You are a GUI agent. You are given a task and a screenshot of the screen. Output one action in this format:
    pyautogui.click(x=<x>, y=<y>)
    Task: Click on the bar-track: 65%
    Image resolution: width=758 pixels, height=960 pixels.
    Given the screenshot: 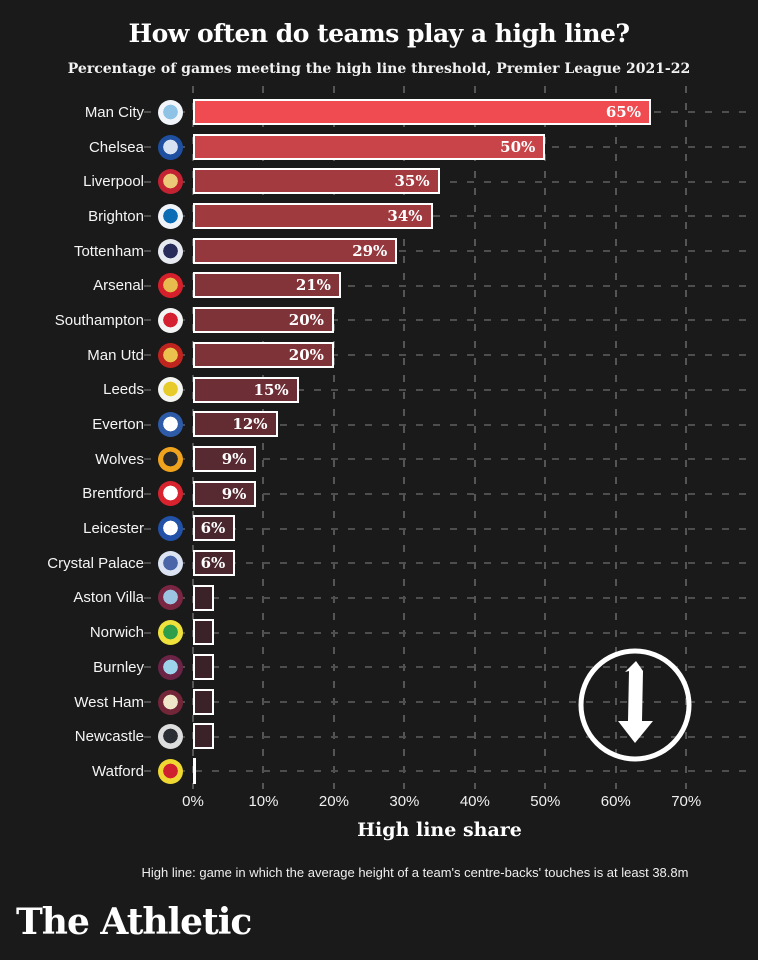 What is the action you would take?
    pyautogui.click(x=475, y=112)
    